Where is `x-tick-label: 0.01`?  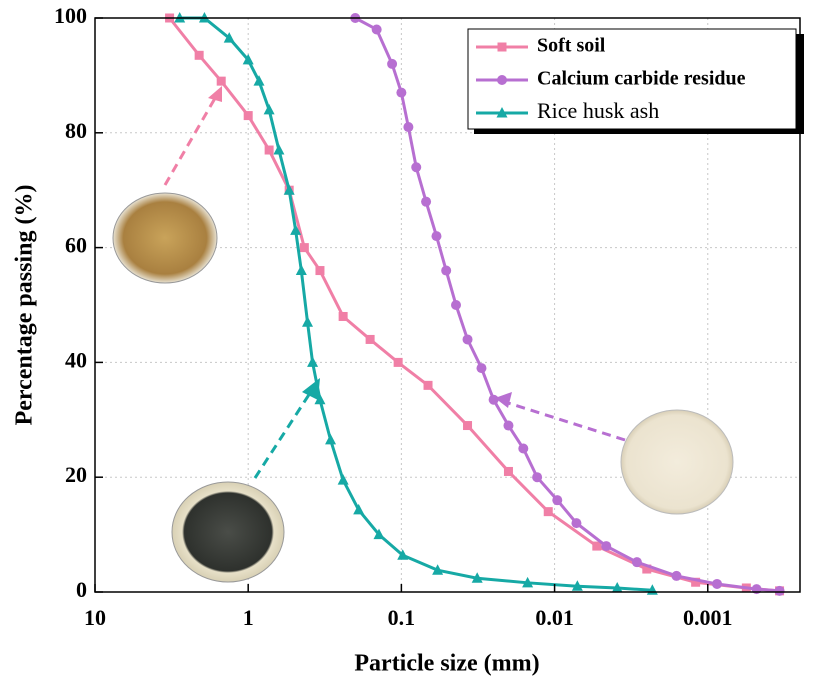 x-tick-label: 0.01 is located at coordinates (554, 617).